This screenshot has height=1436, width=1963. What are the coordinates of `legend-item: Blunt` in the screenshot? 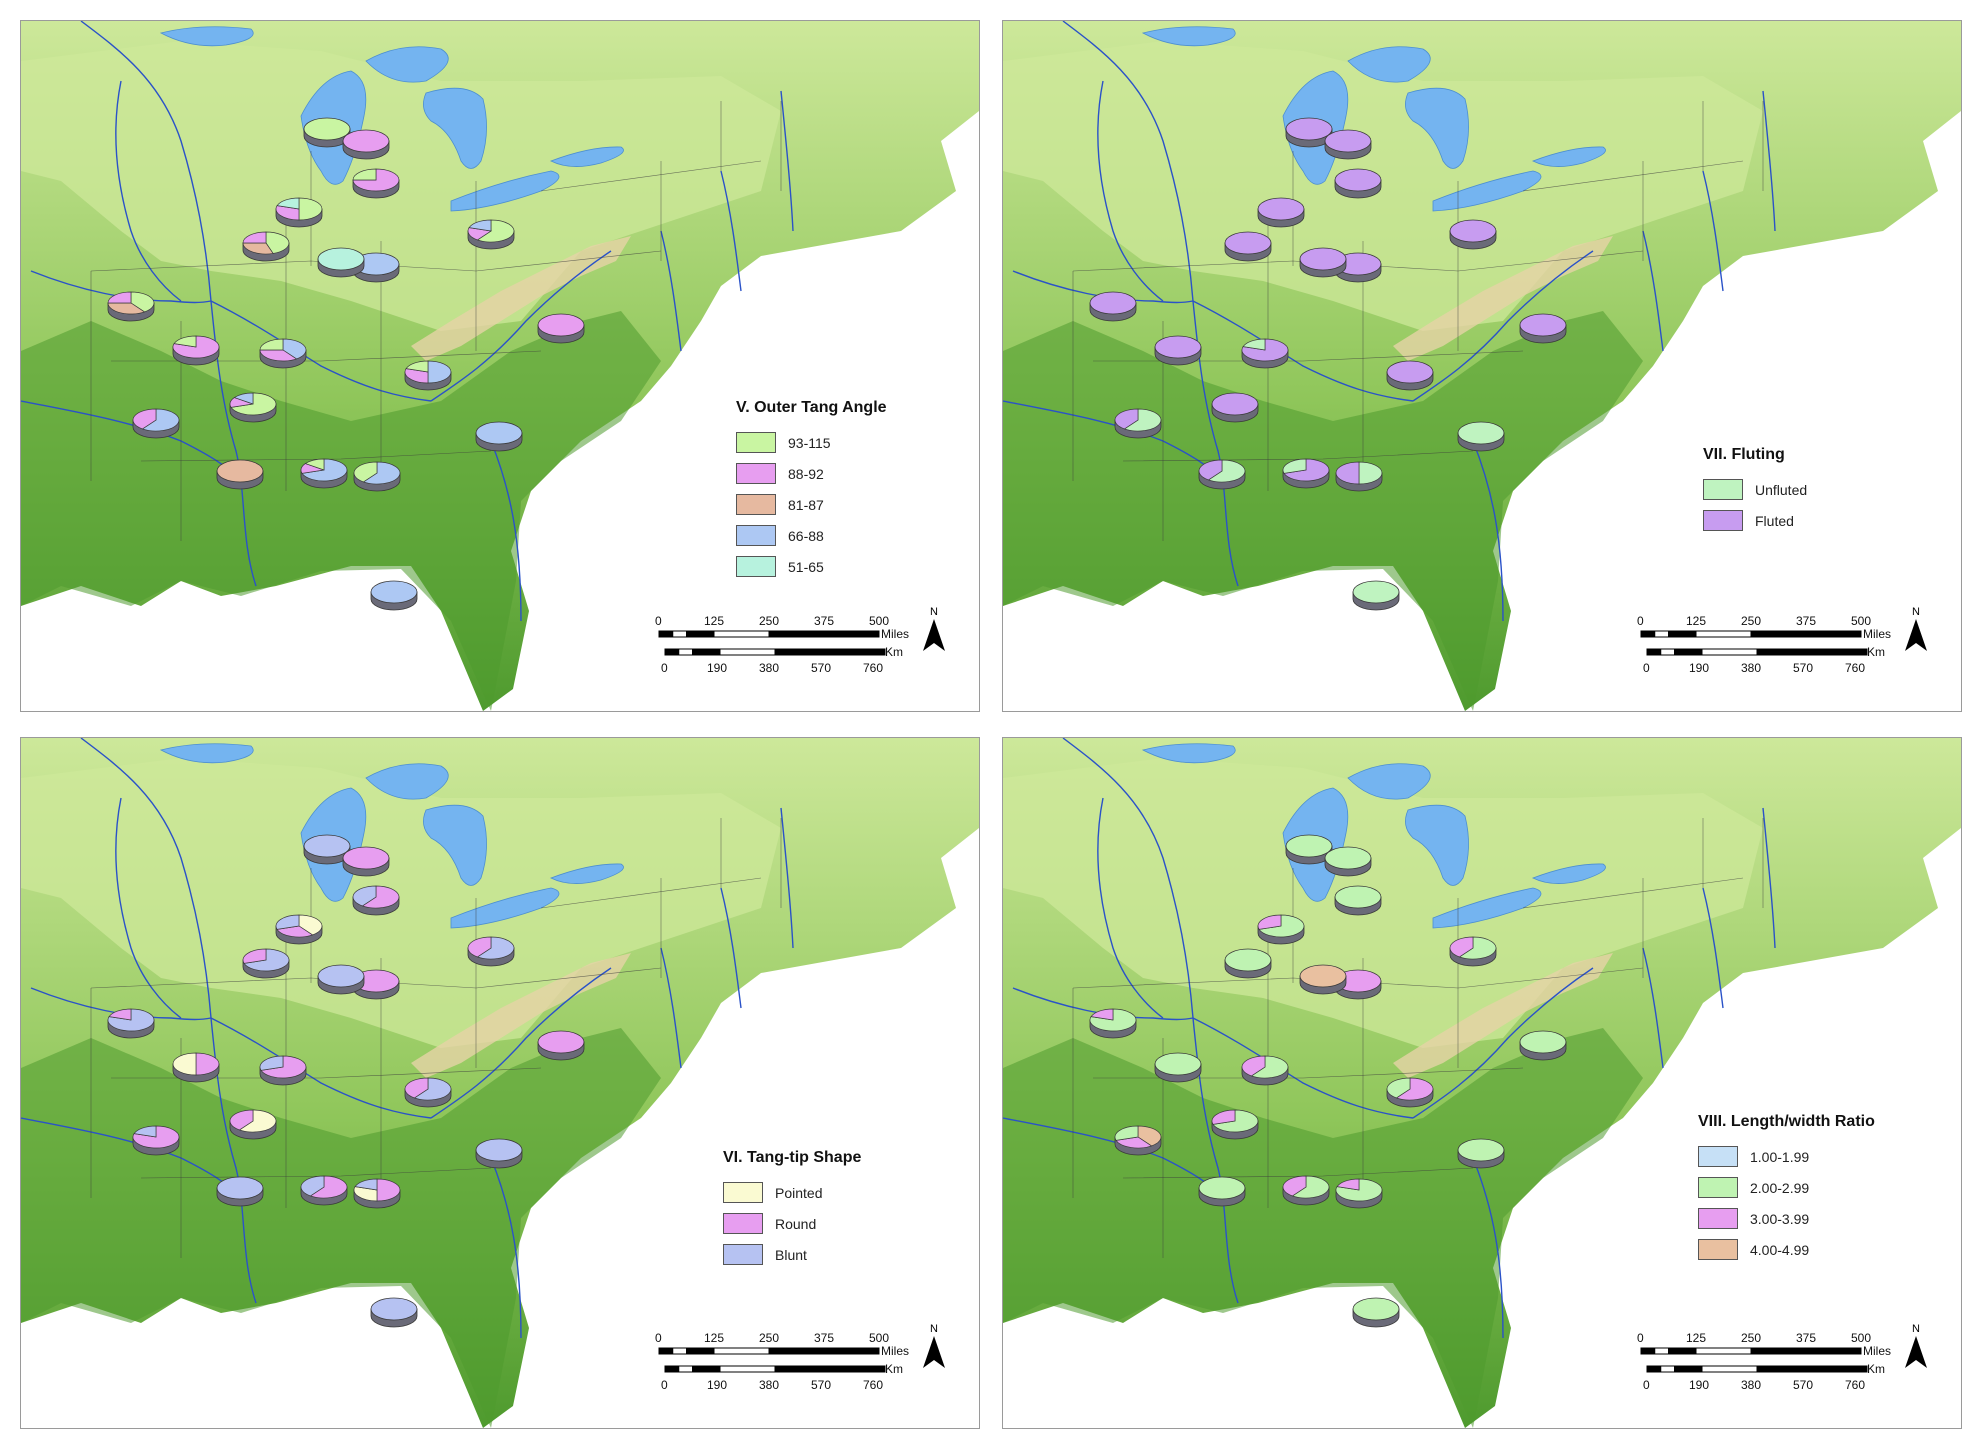 It's located at (792, 1254).